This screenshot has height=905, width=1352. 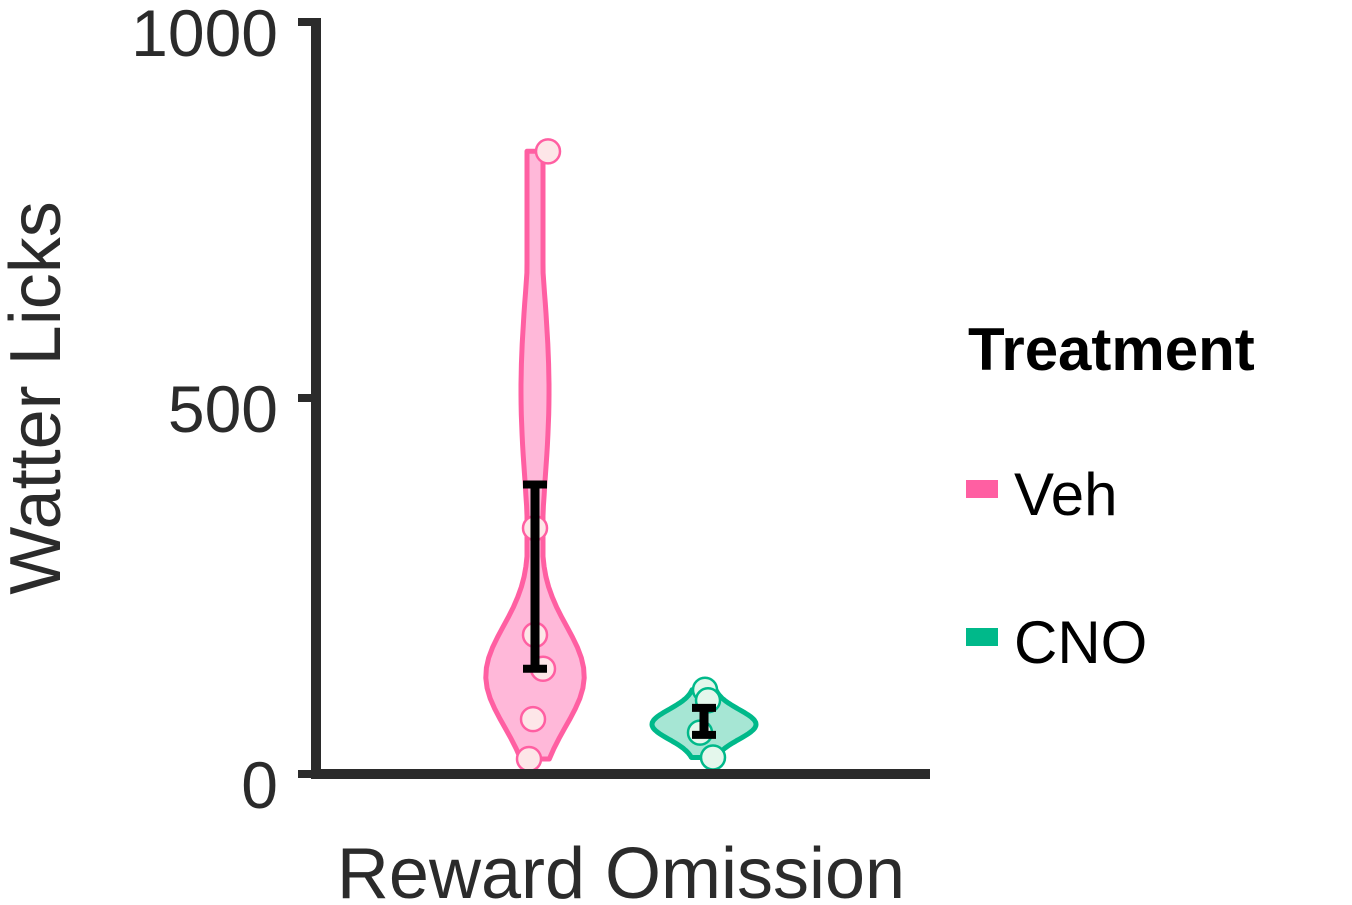 What do you see at coordinates (982, 637) in the screenshot?
I see `legend-swatch-cno` at bounding box center [982, 637].